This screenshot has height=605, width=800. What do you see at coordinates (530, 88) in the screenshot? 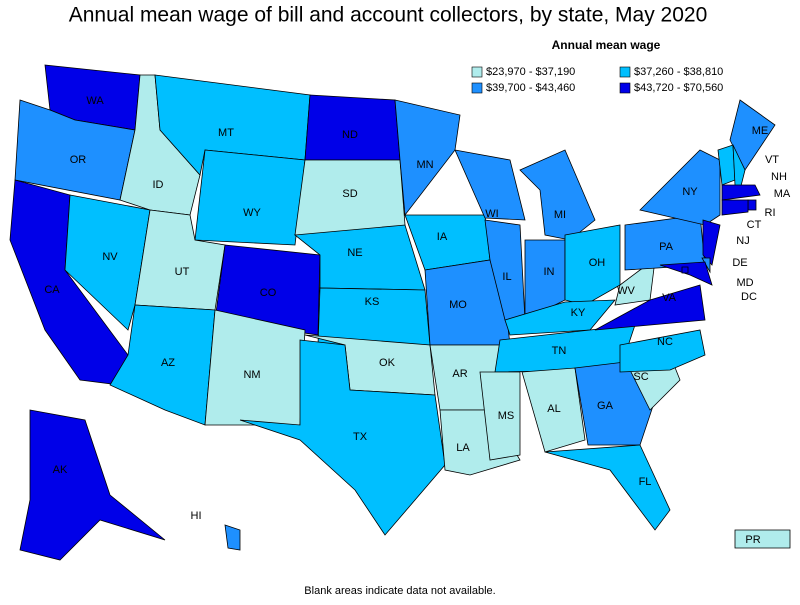
I see `legend-label: $39,700 - $43,460` at bounding box center [530, 88].